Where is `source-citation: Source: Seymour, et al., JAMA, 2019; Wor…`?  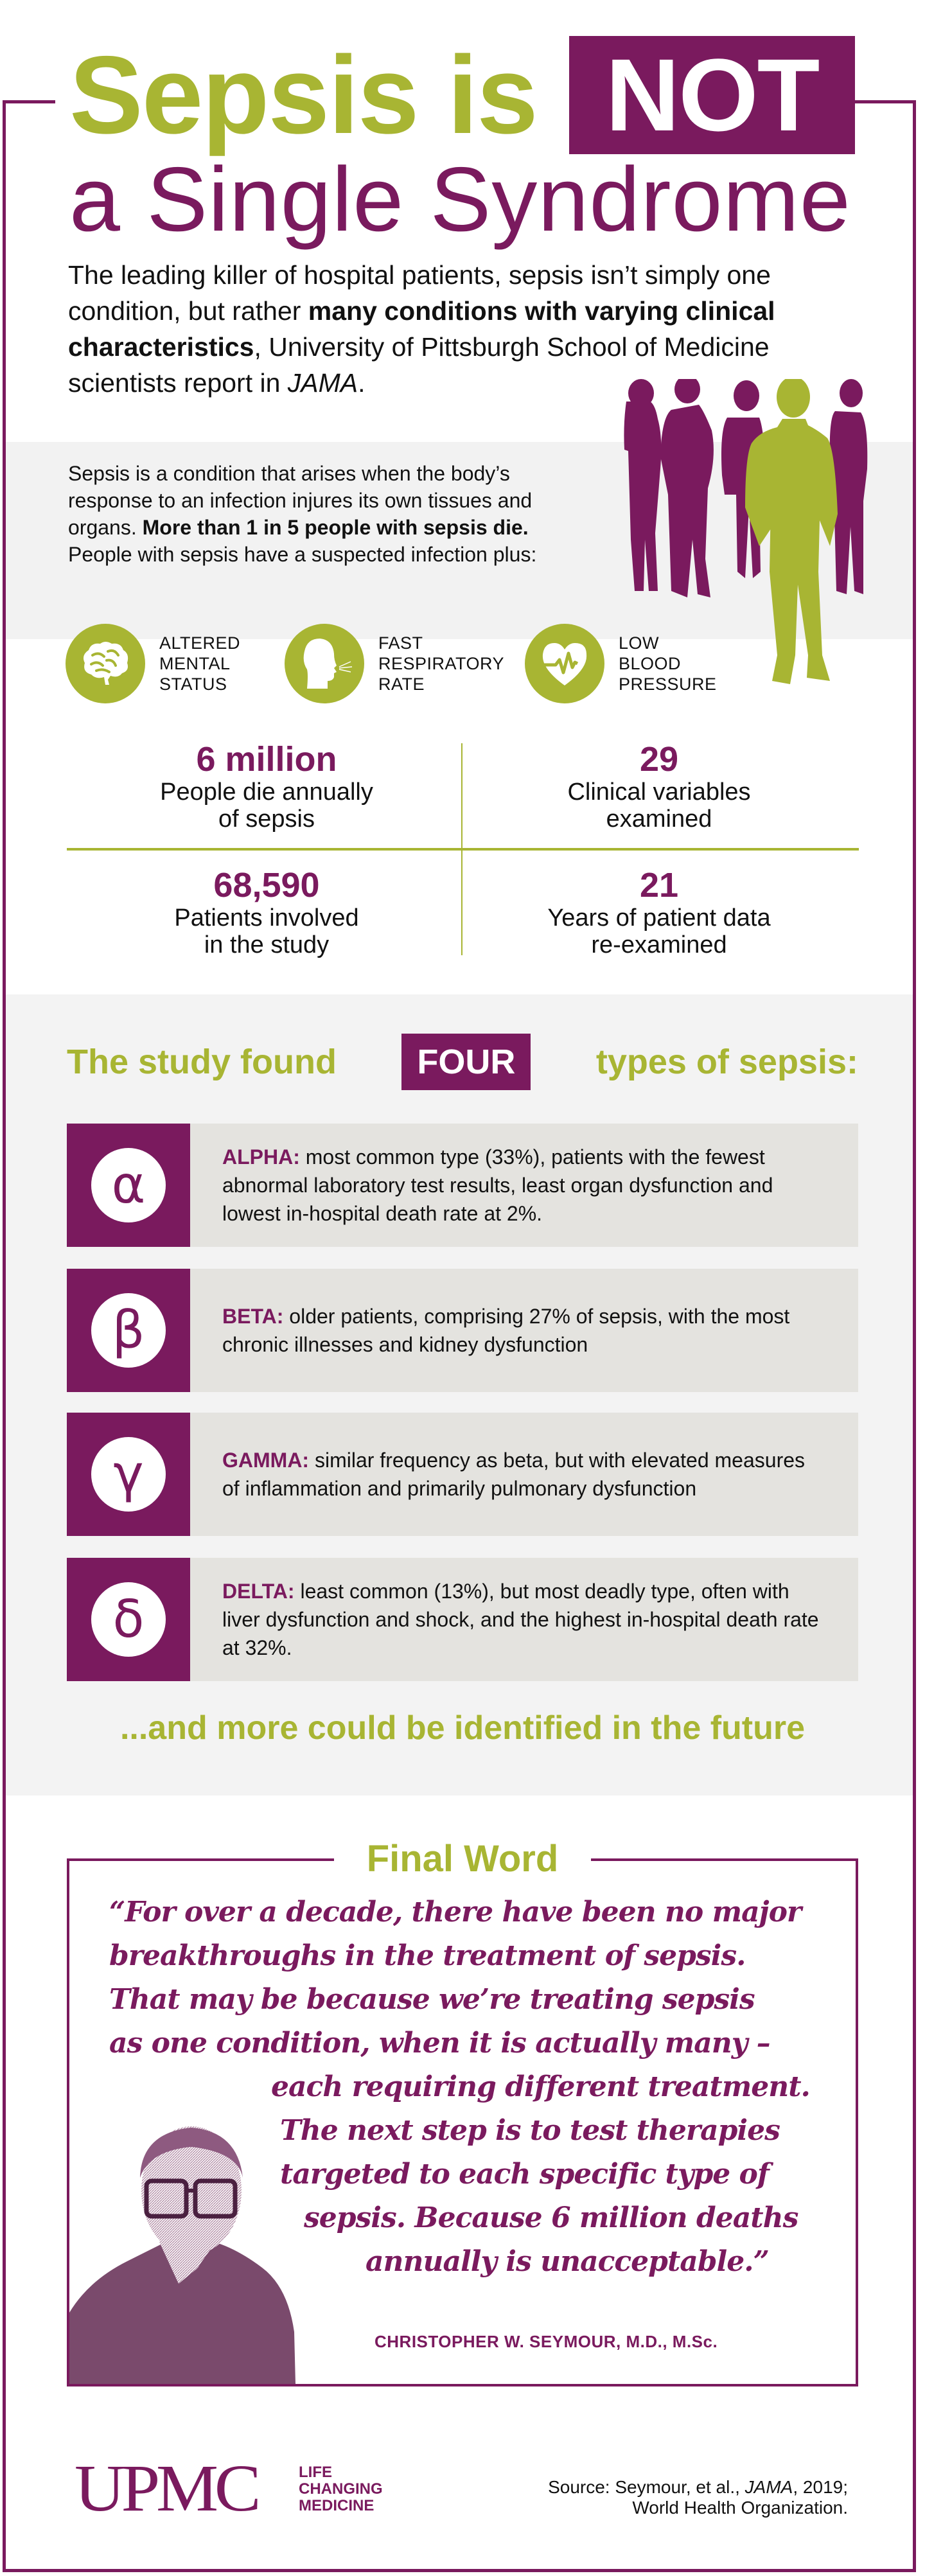 source-citation: Source: Seymour, et al., JAMA, 2019; Wor… is located at coordinates (698, 2497).